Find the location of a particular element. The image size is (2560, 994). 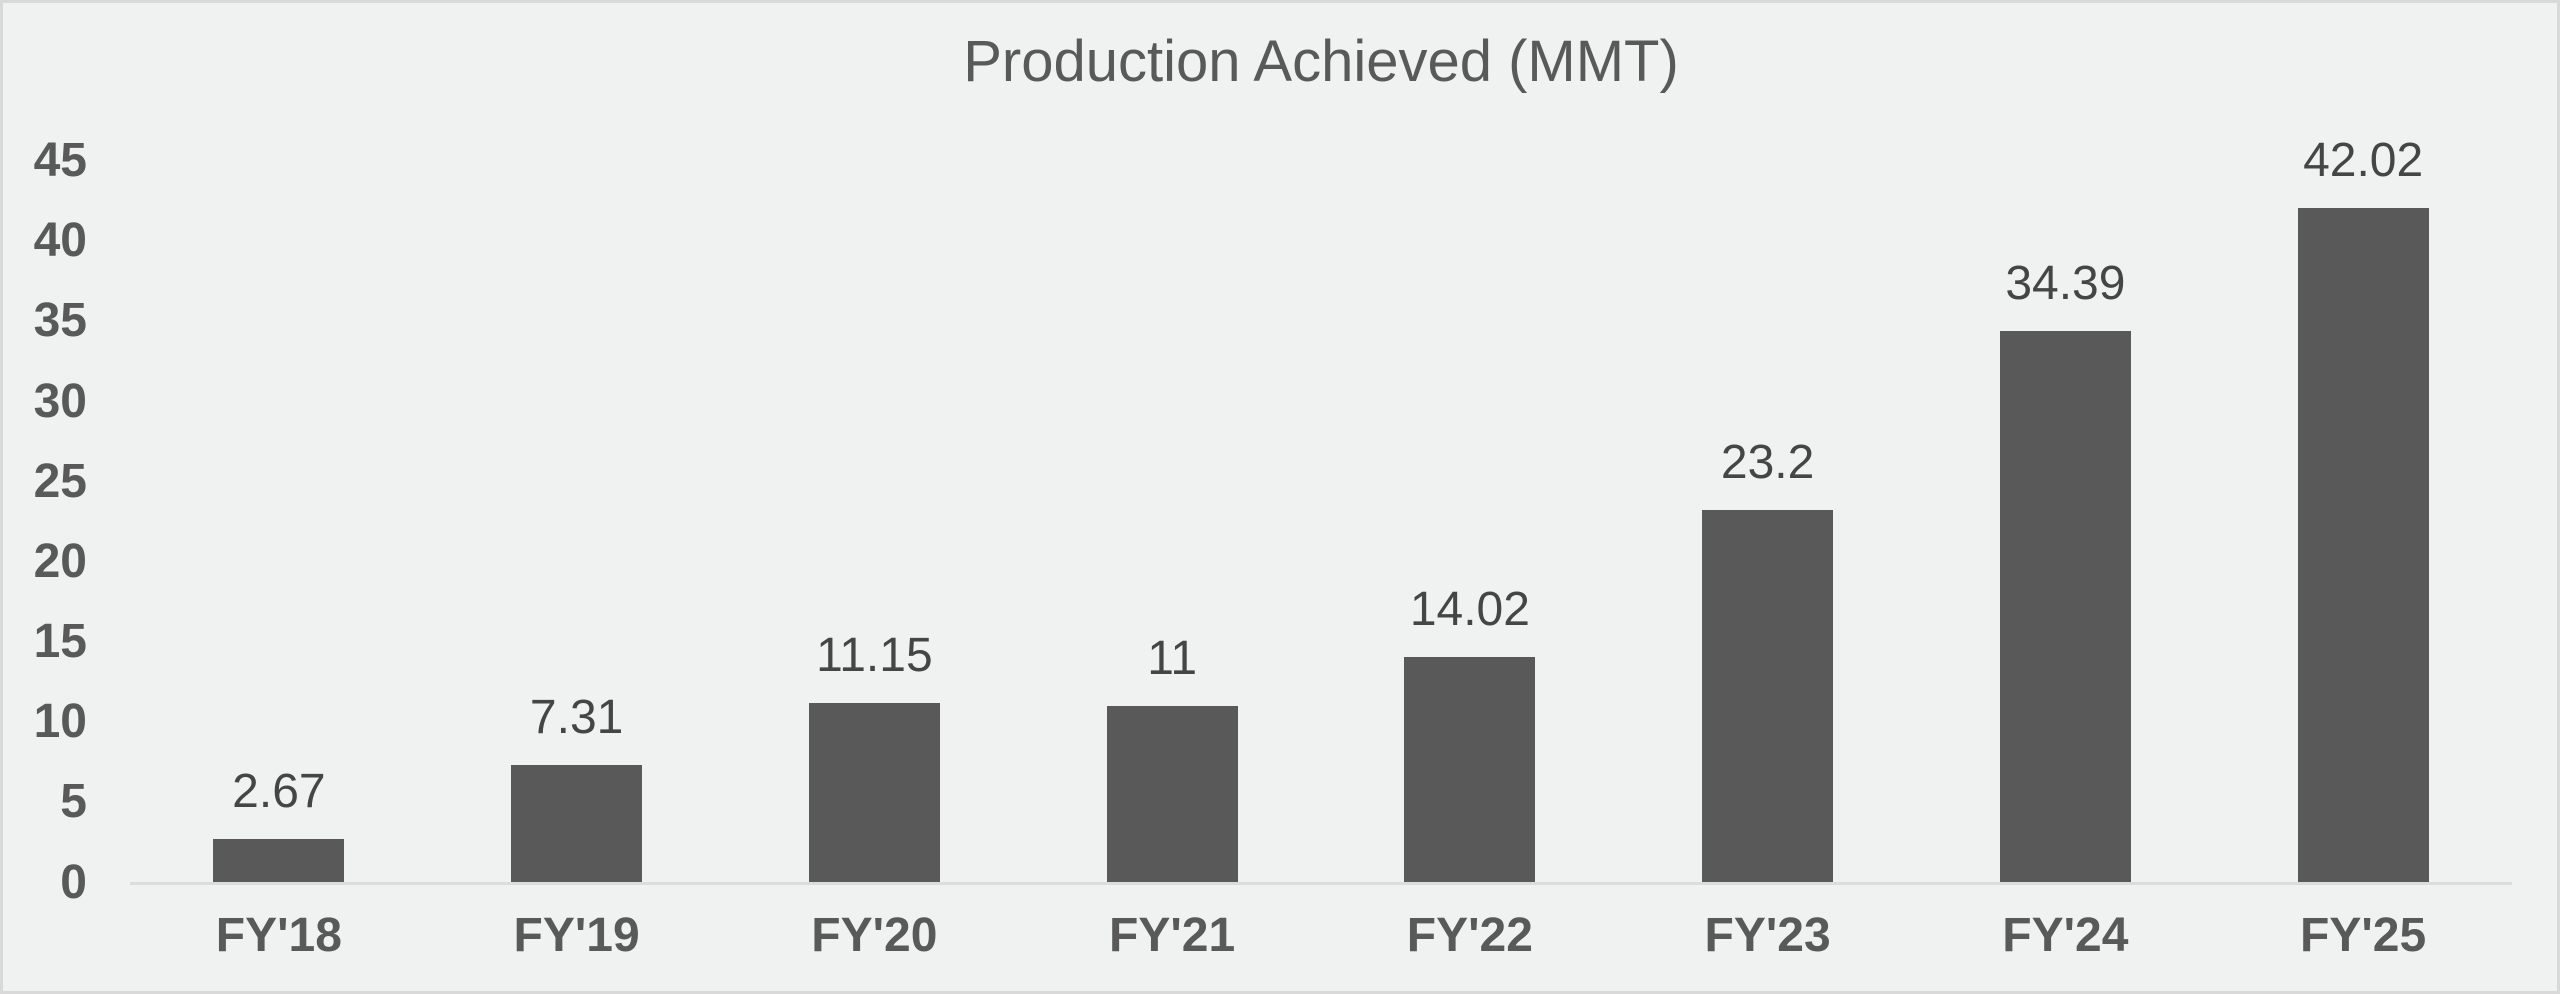

x-axis-line is located at coordinates (1321, 883).